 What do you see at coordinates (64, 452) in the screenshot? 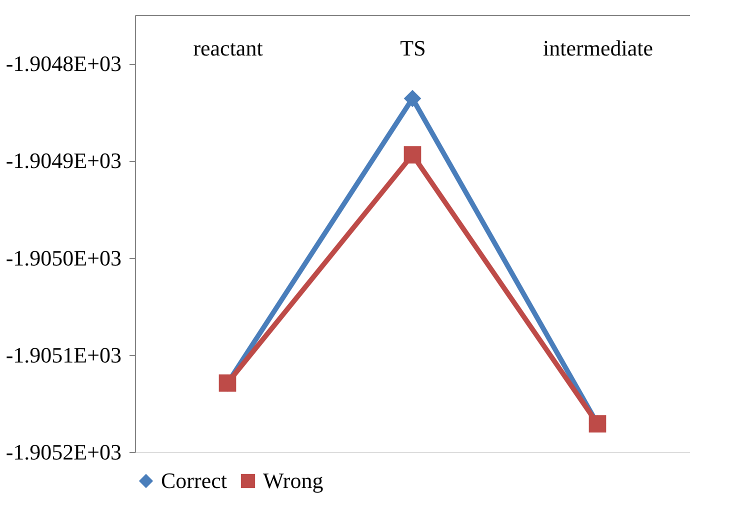
I see `y-tick-label: -1.9052E+03` at bounding box center [64, 452].